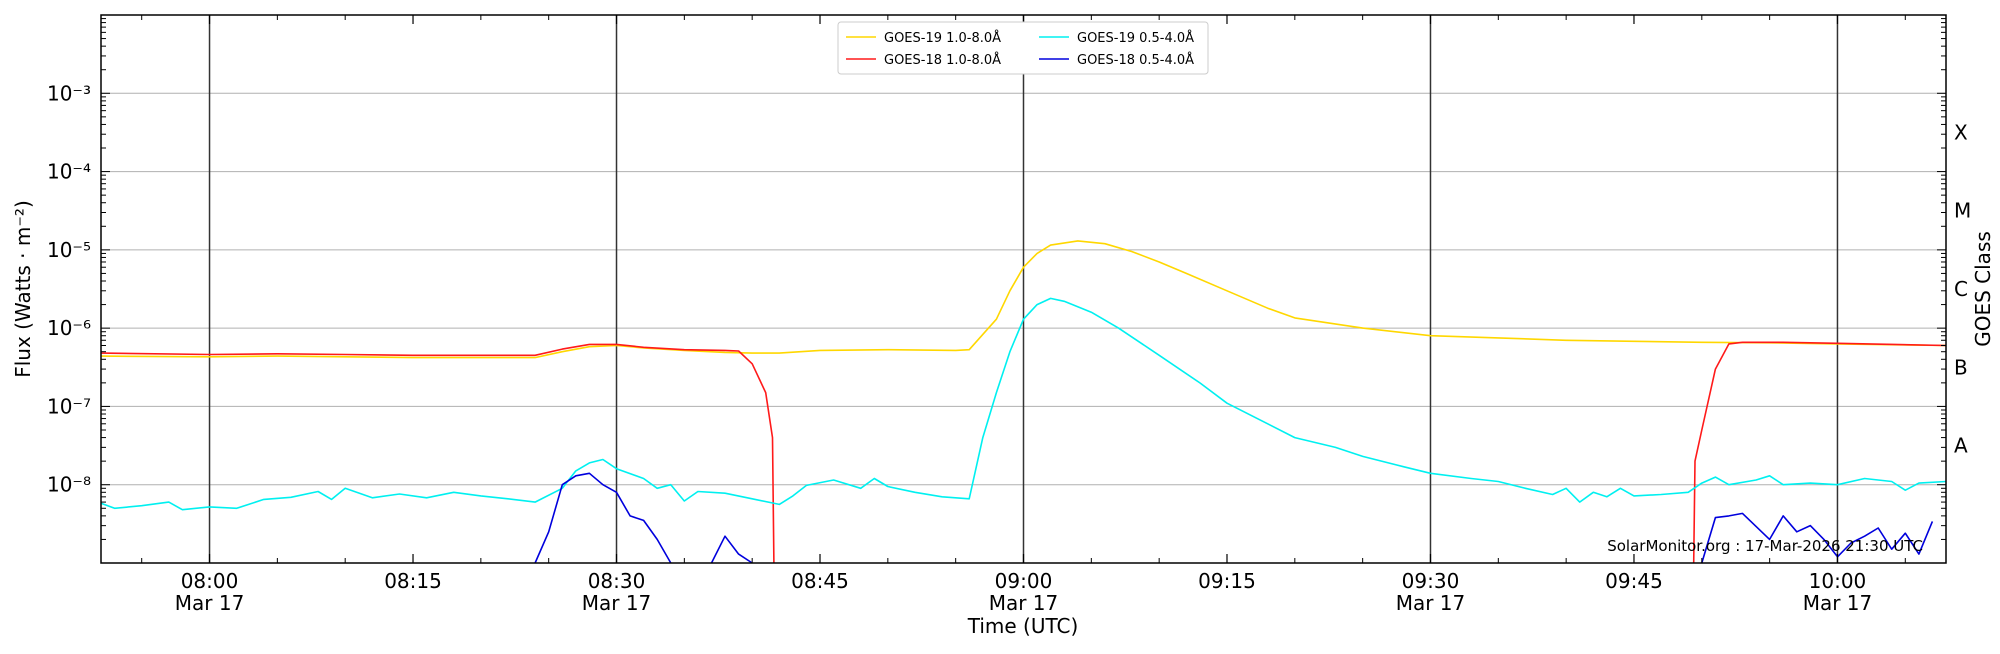 The image size is (2000, 654). What do you see at coordinates (69, 172) in the screenshot?
I see `y-tick-label: 10⁻⁴` at bounding box center [69, 172].